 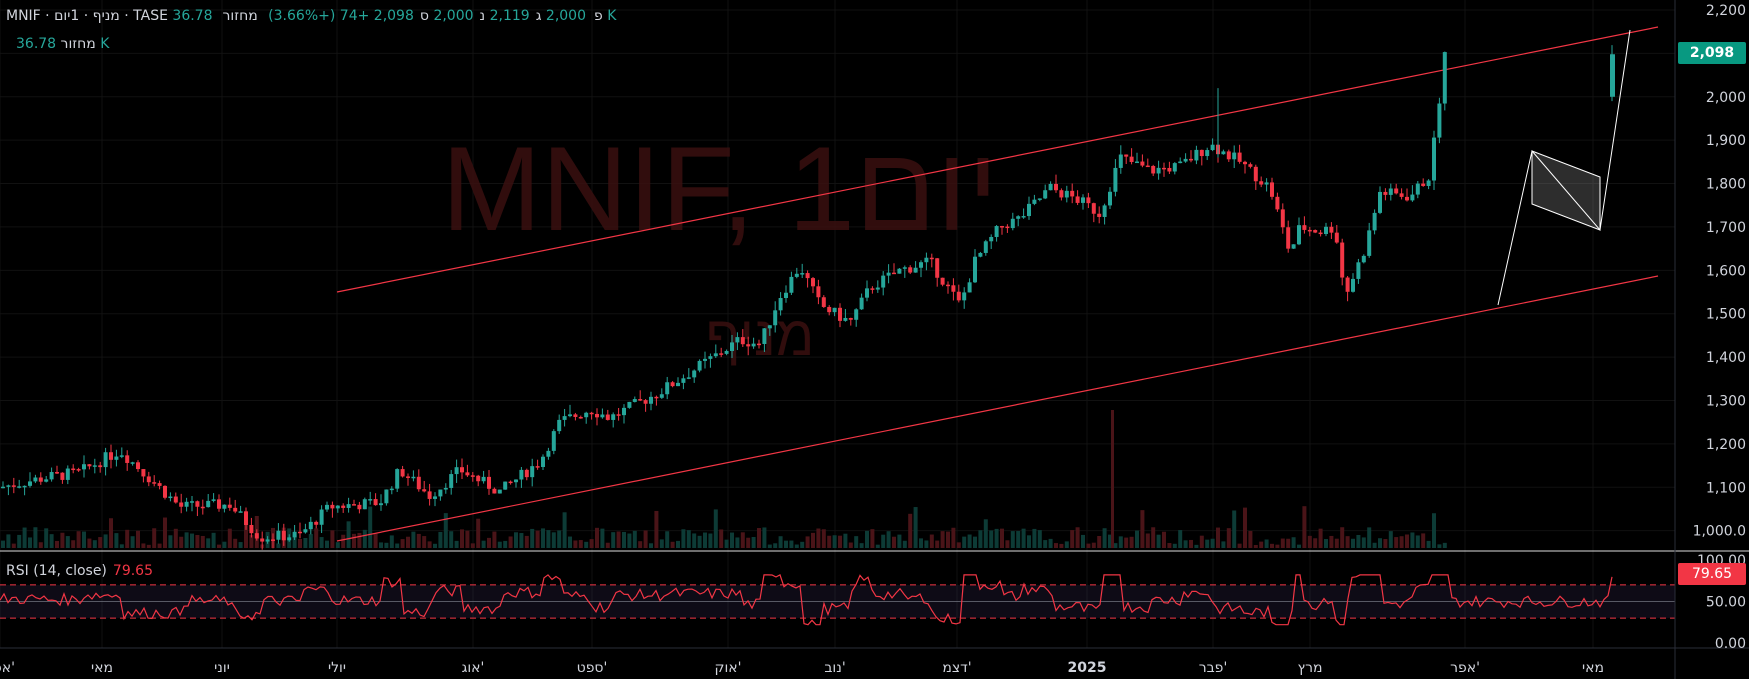 What do you see at coordinates (482, 16) in the screenshot?
I see `low-label: נ` at bounding box center [482, 16].